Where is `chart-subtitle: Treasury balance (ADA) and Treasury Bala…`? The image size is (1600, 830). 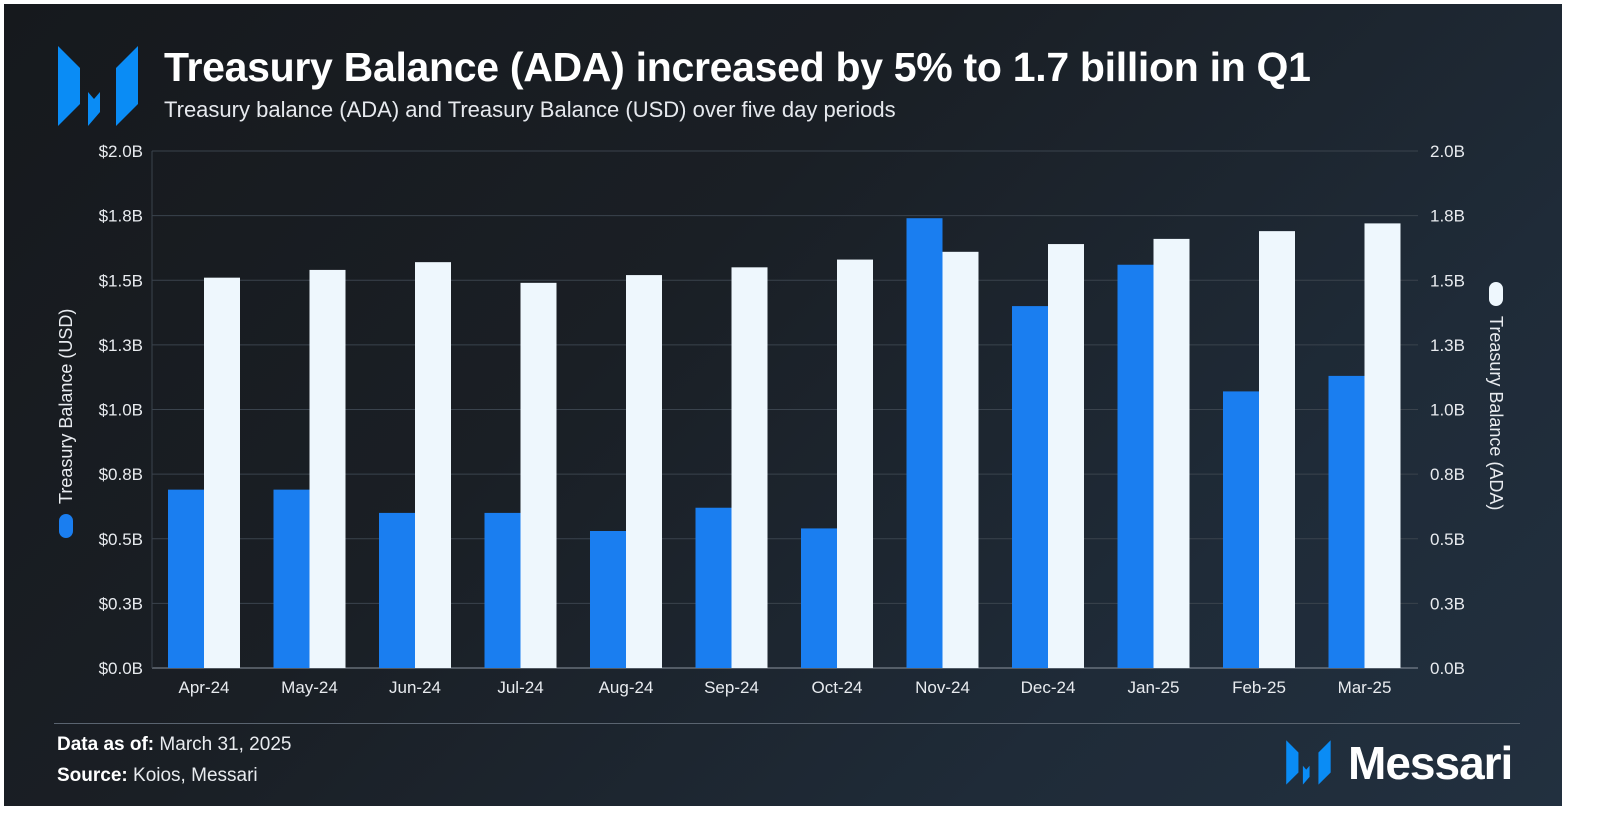 chart-subtitle: Treasury balance (ADA) and Treasury Bala… is located at coordinates (530, 109).